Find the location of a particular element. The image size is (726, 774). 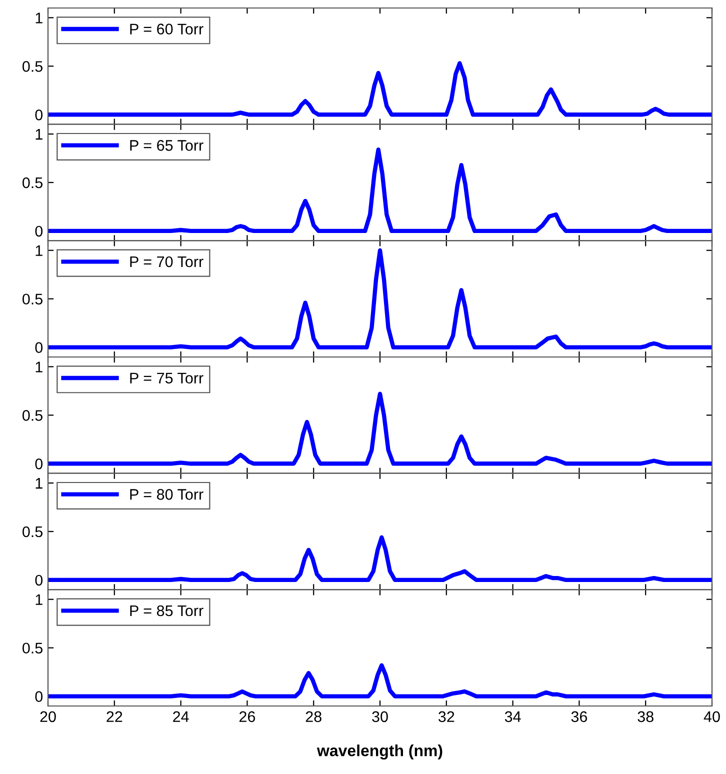

x-tick-label: 24 is located at coordinates (181, 716).